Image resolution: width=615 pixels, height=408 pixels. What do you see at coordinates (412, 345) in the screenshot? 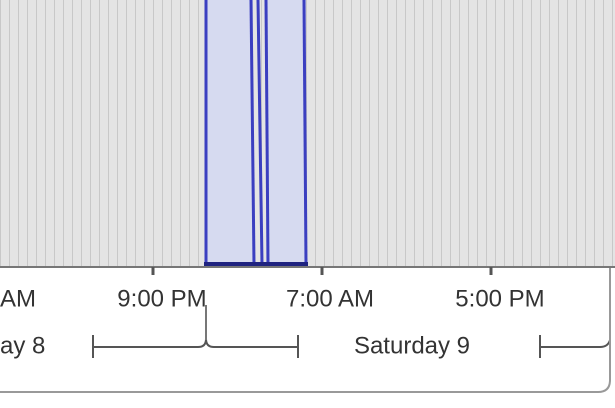
I see `day-label: Saturday 9` at bounding box center [412, 345].